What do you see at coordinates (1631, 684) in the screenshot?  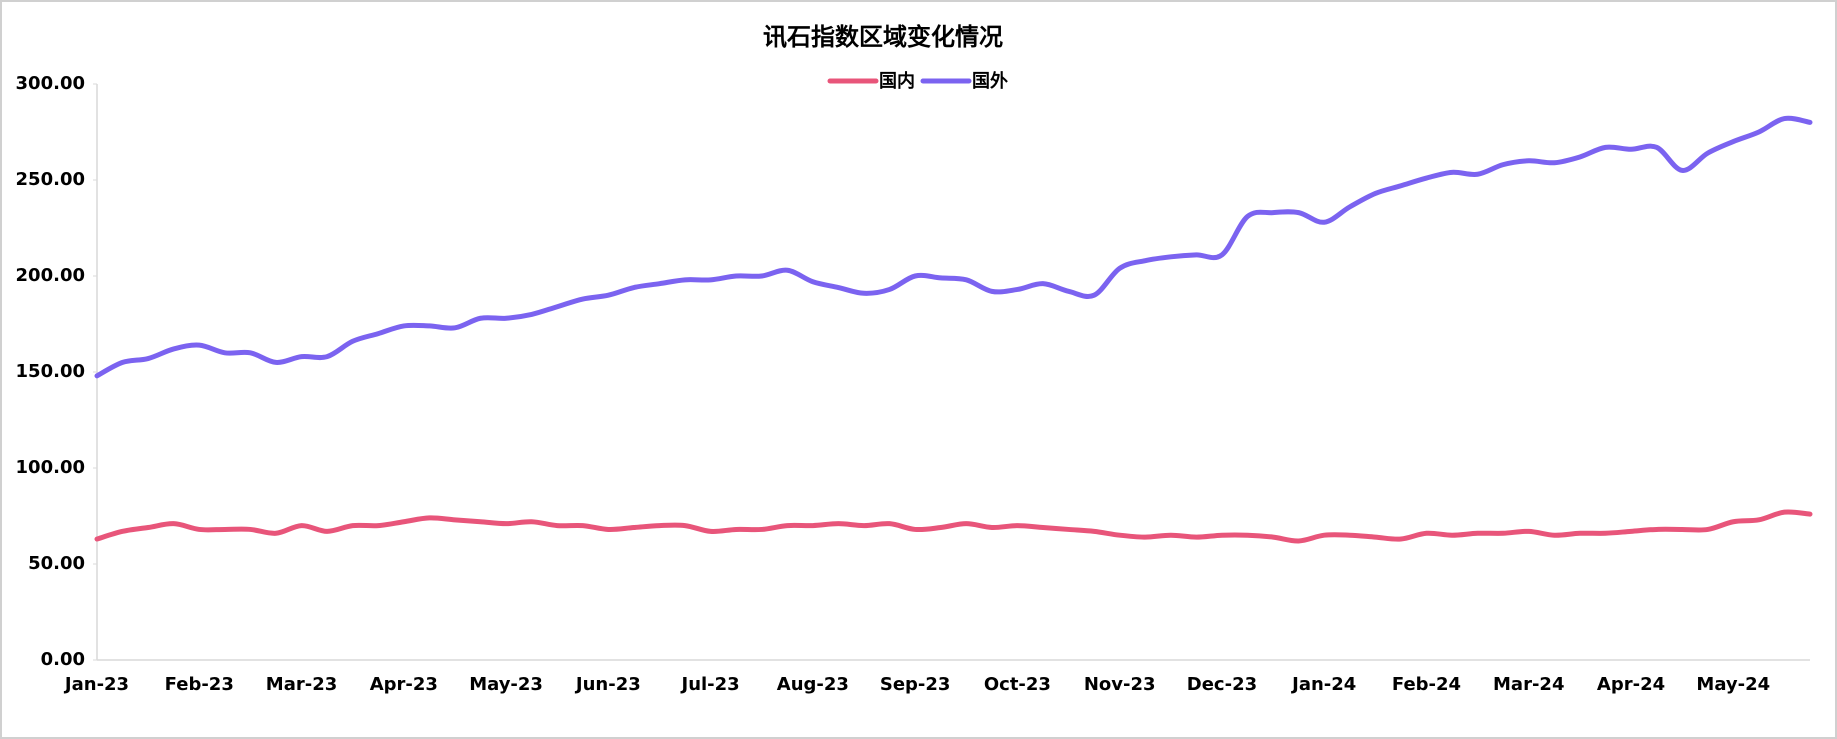 I see `x-tick-label: Apr-24` at bounding box center [1631, 684].